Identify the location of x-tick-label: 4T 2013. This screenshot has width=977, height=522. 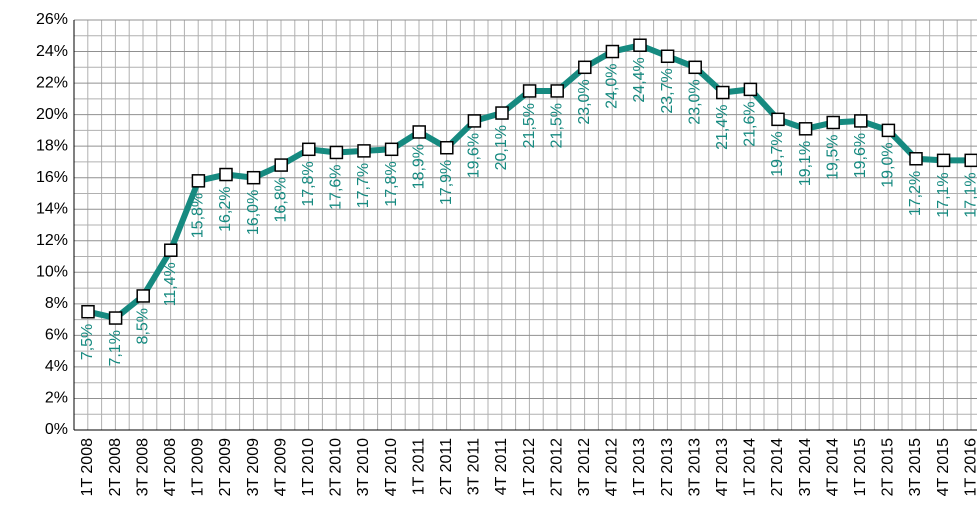
(722, 467).